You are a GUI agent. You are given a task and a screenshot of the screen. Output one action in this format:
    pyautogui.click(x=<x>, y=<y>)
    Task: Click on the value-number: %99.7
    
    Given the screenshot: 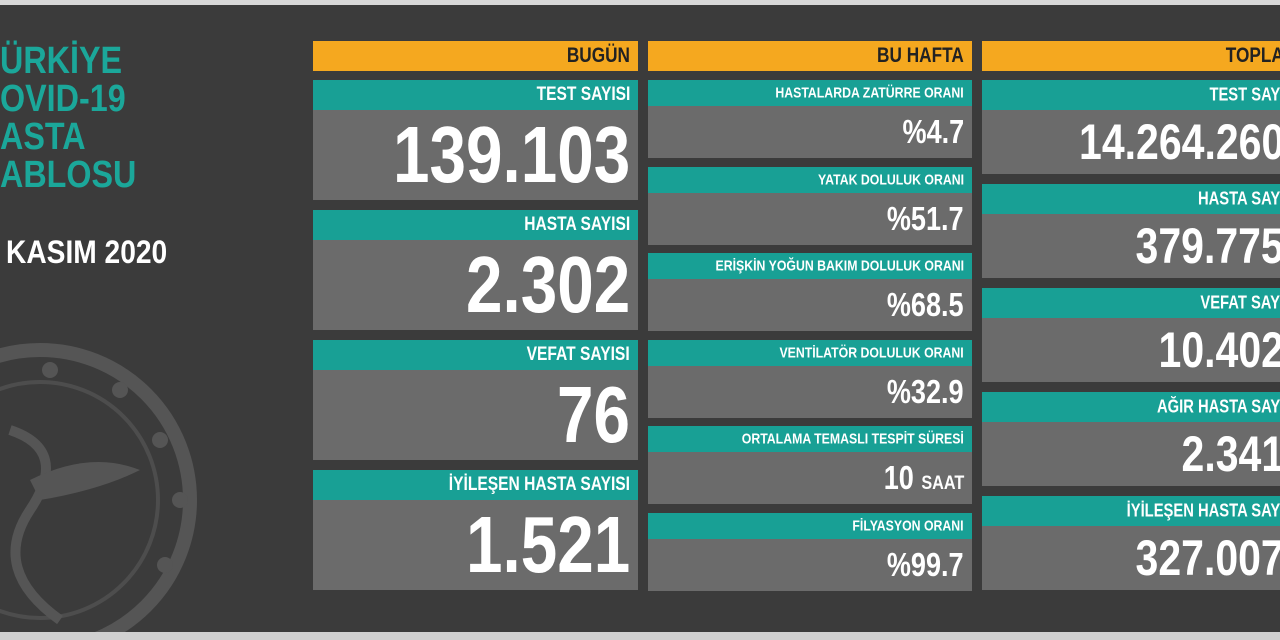 What is the action you would take?
    pyautogui.click(x=925, y=564)
    